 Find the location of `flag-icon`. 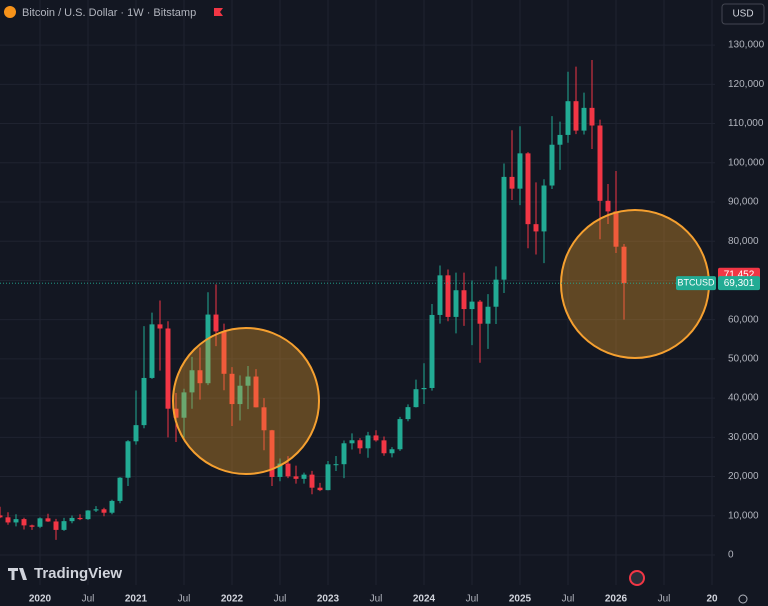

flag-icon is located at coordinates (218, 12).